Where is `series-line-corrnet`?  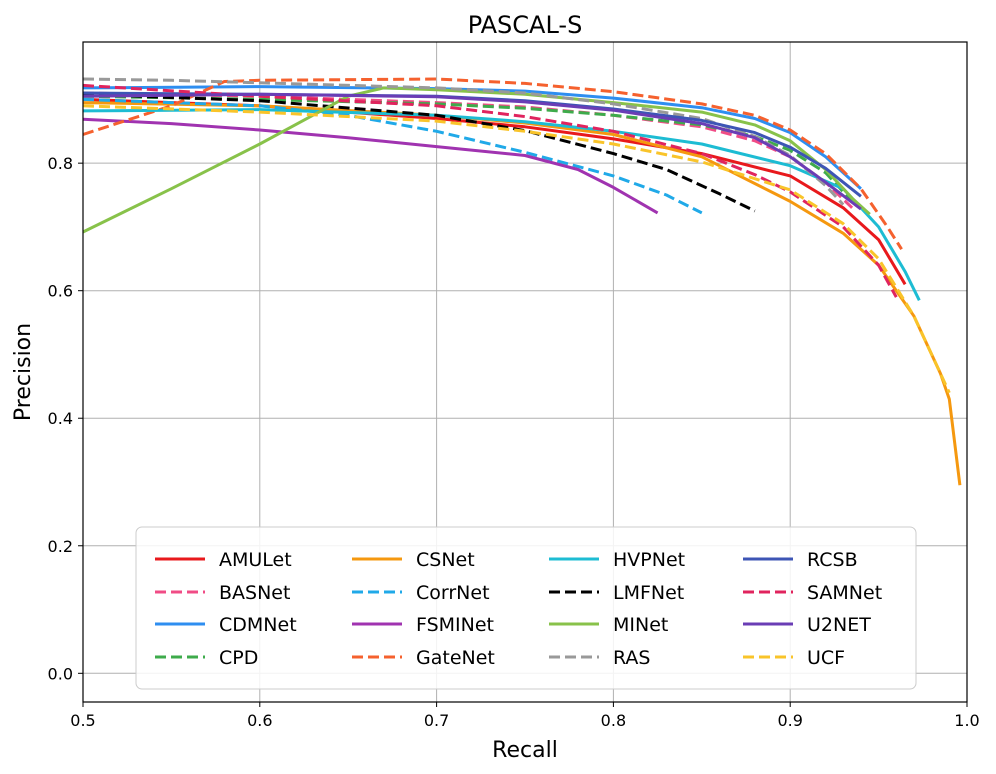
series-line-corrnet is located at coordinates (392, 156).